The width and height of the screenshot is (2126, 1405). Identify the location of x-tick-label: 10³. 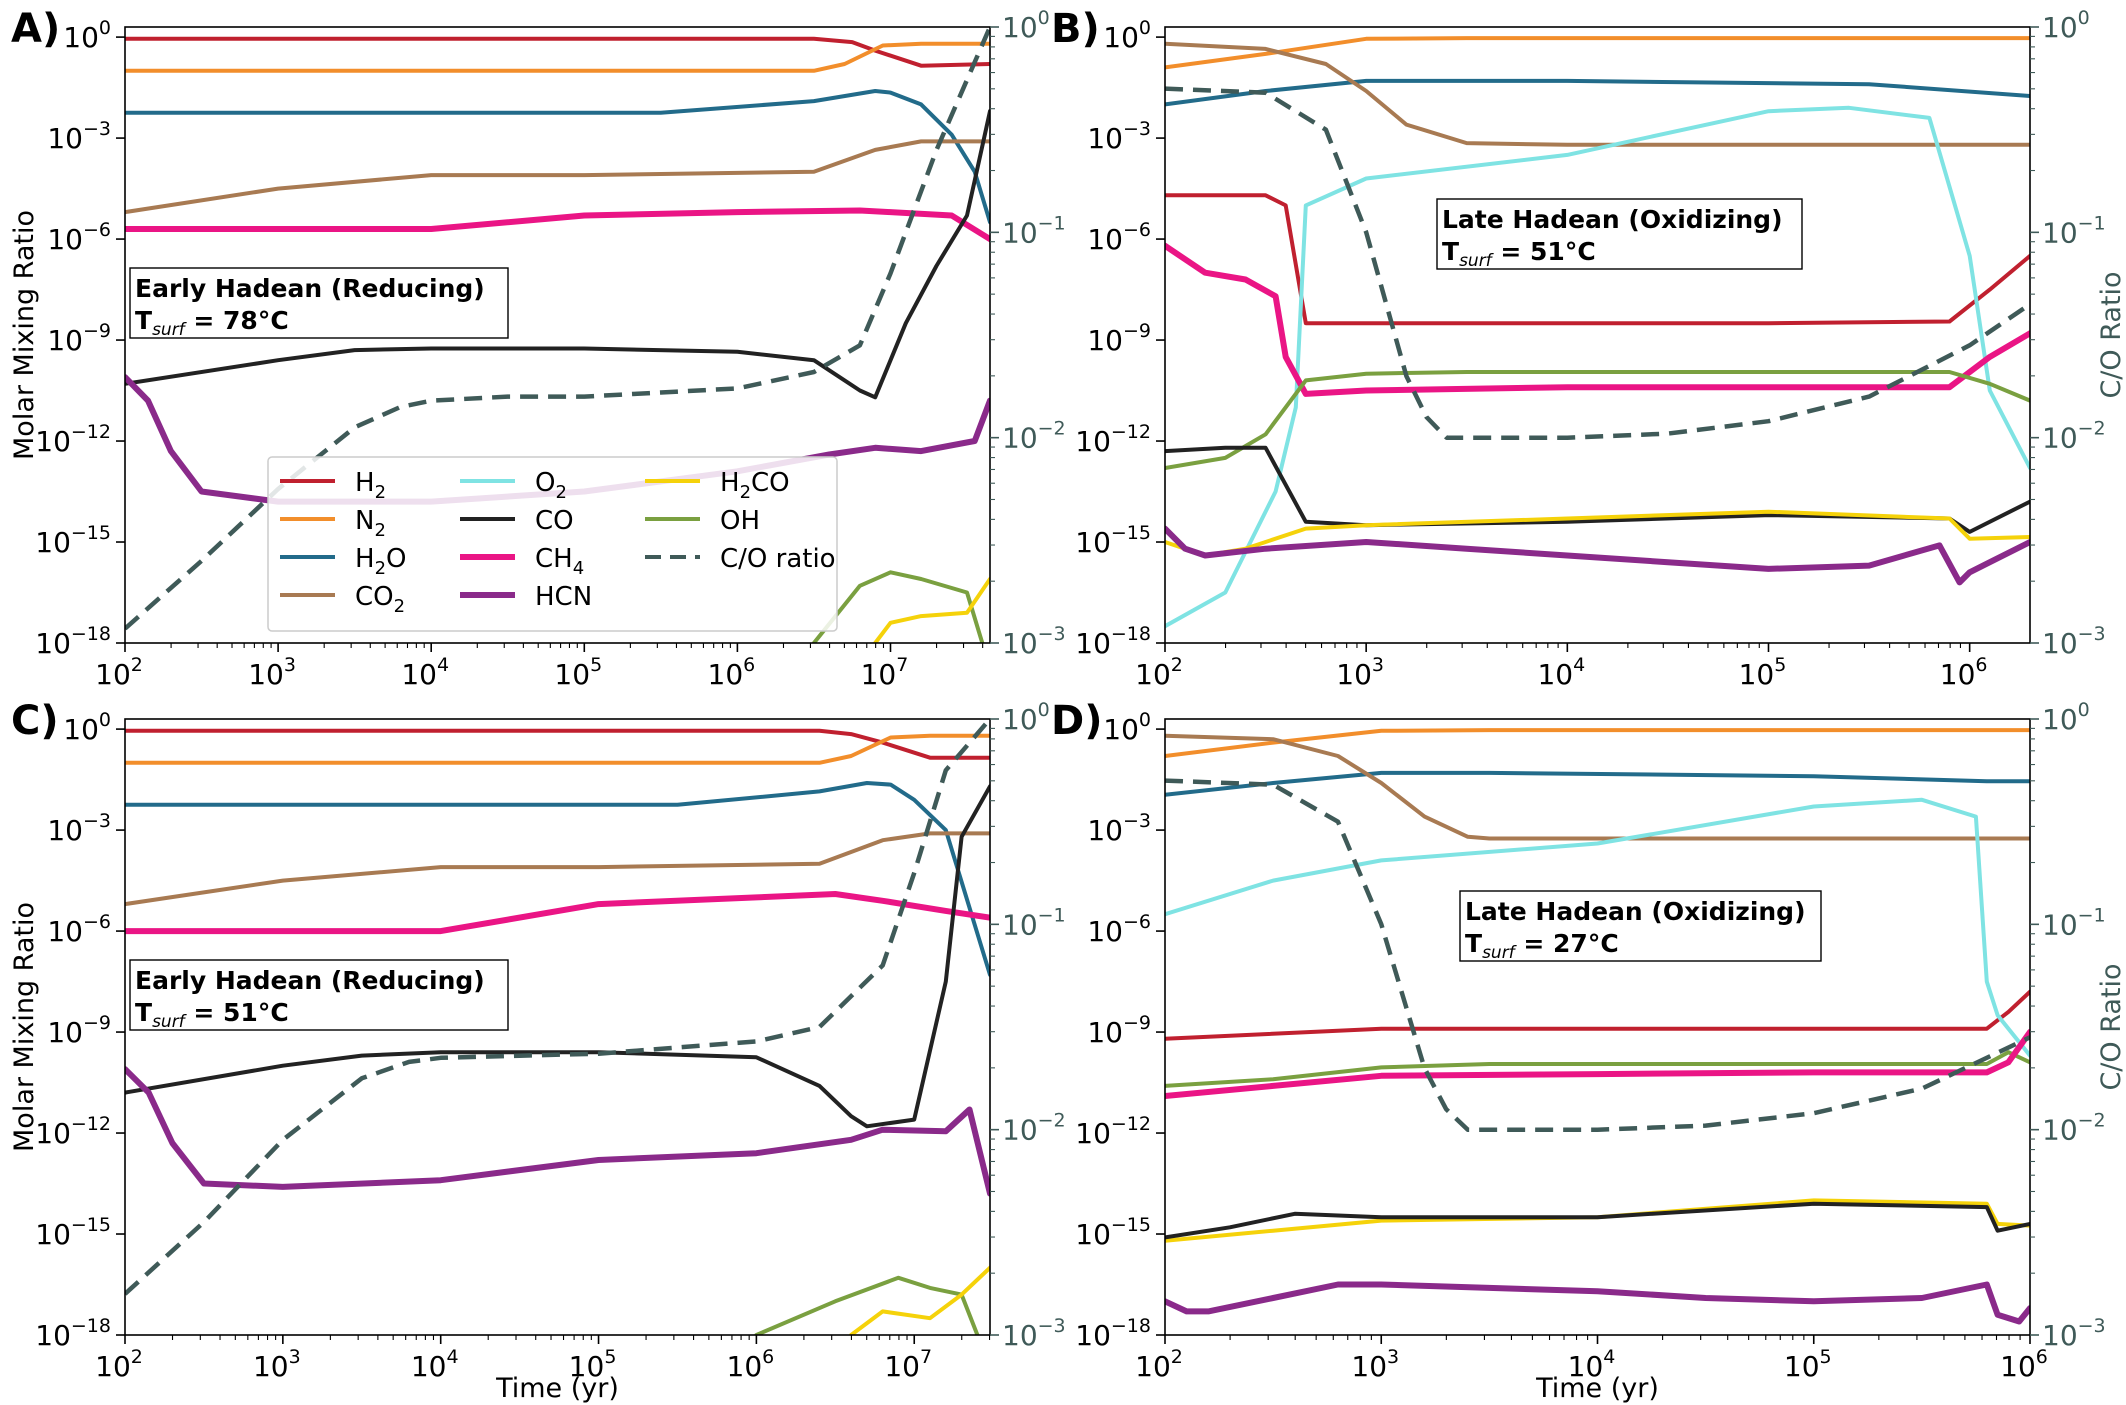
(1375, 1364).